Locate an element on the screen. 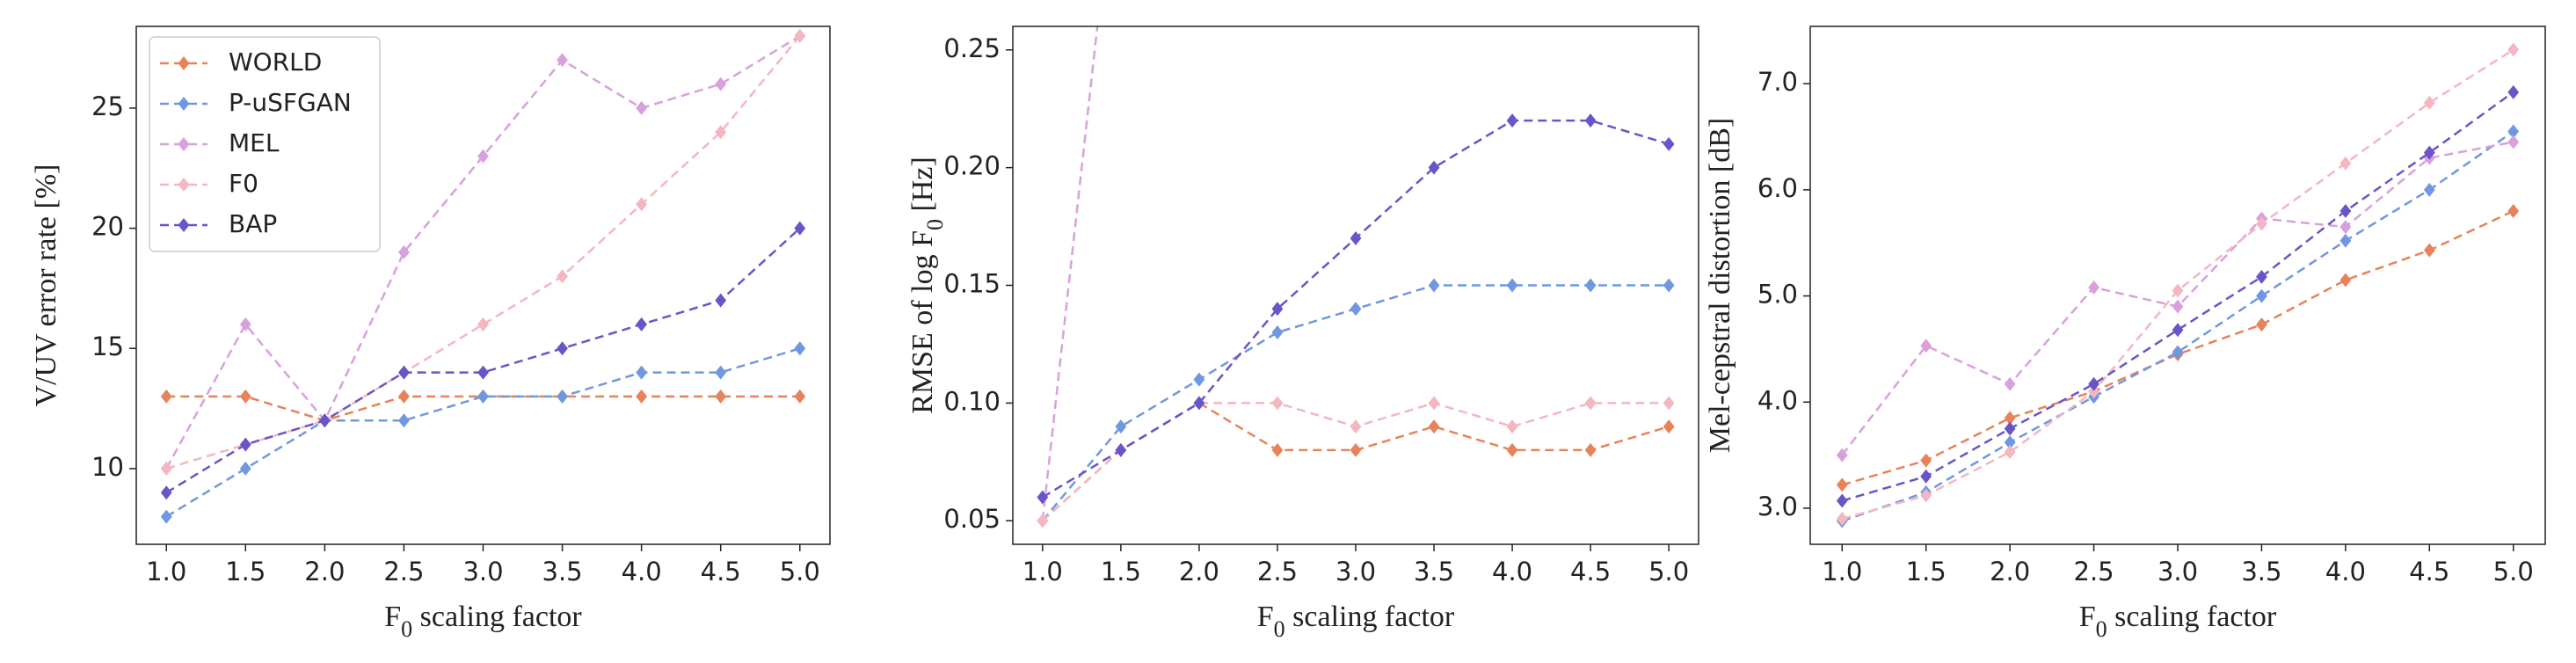 This screenshot has width=2576, height=663. legend-label: WORLD is located at coordinates (275, 61).